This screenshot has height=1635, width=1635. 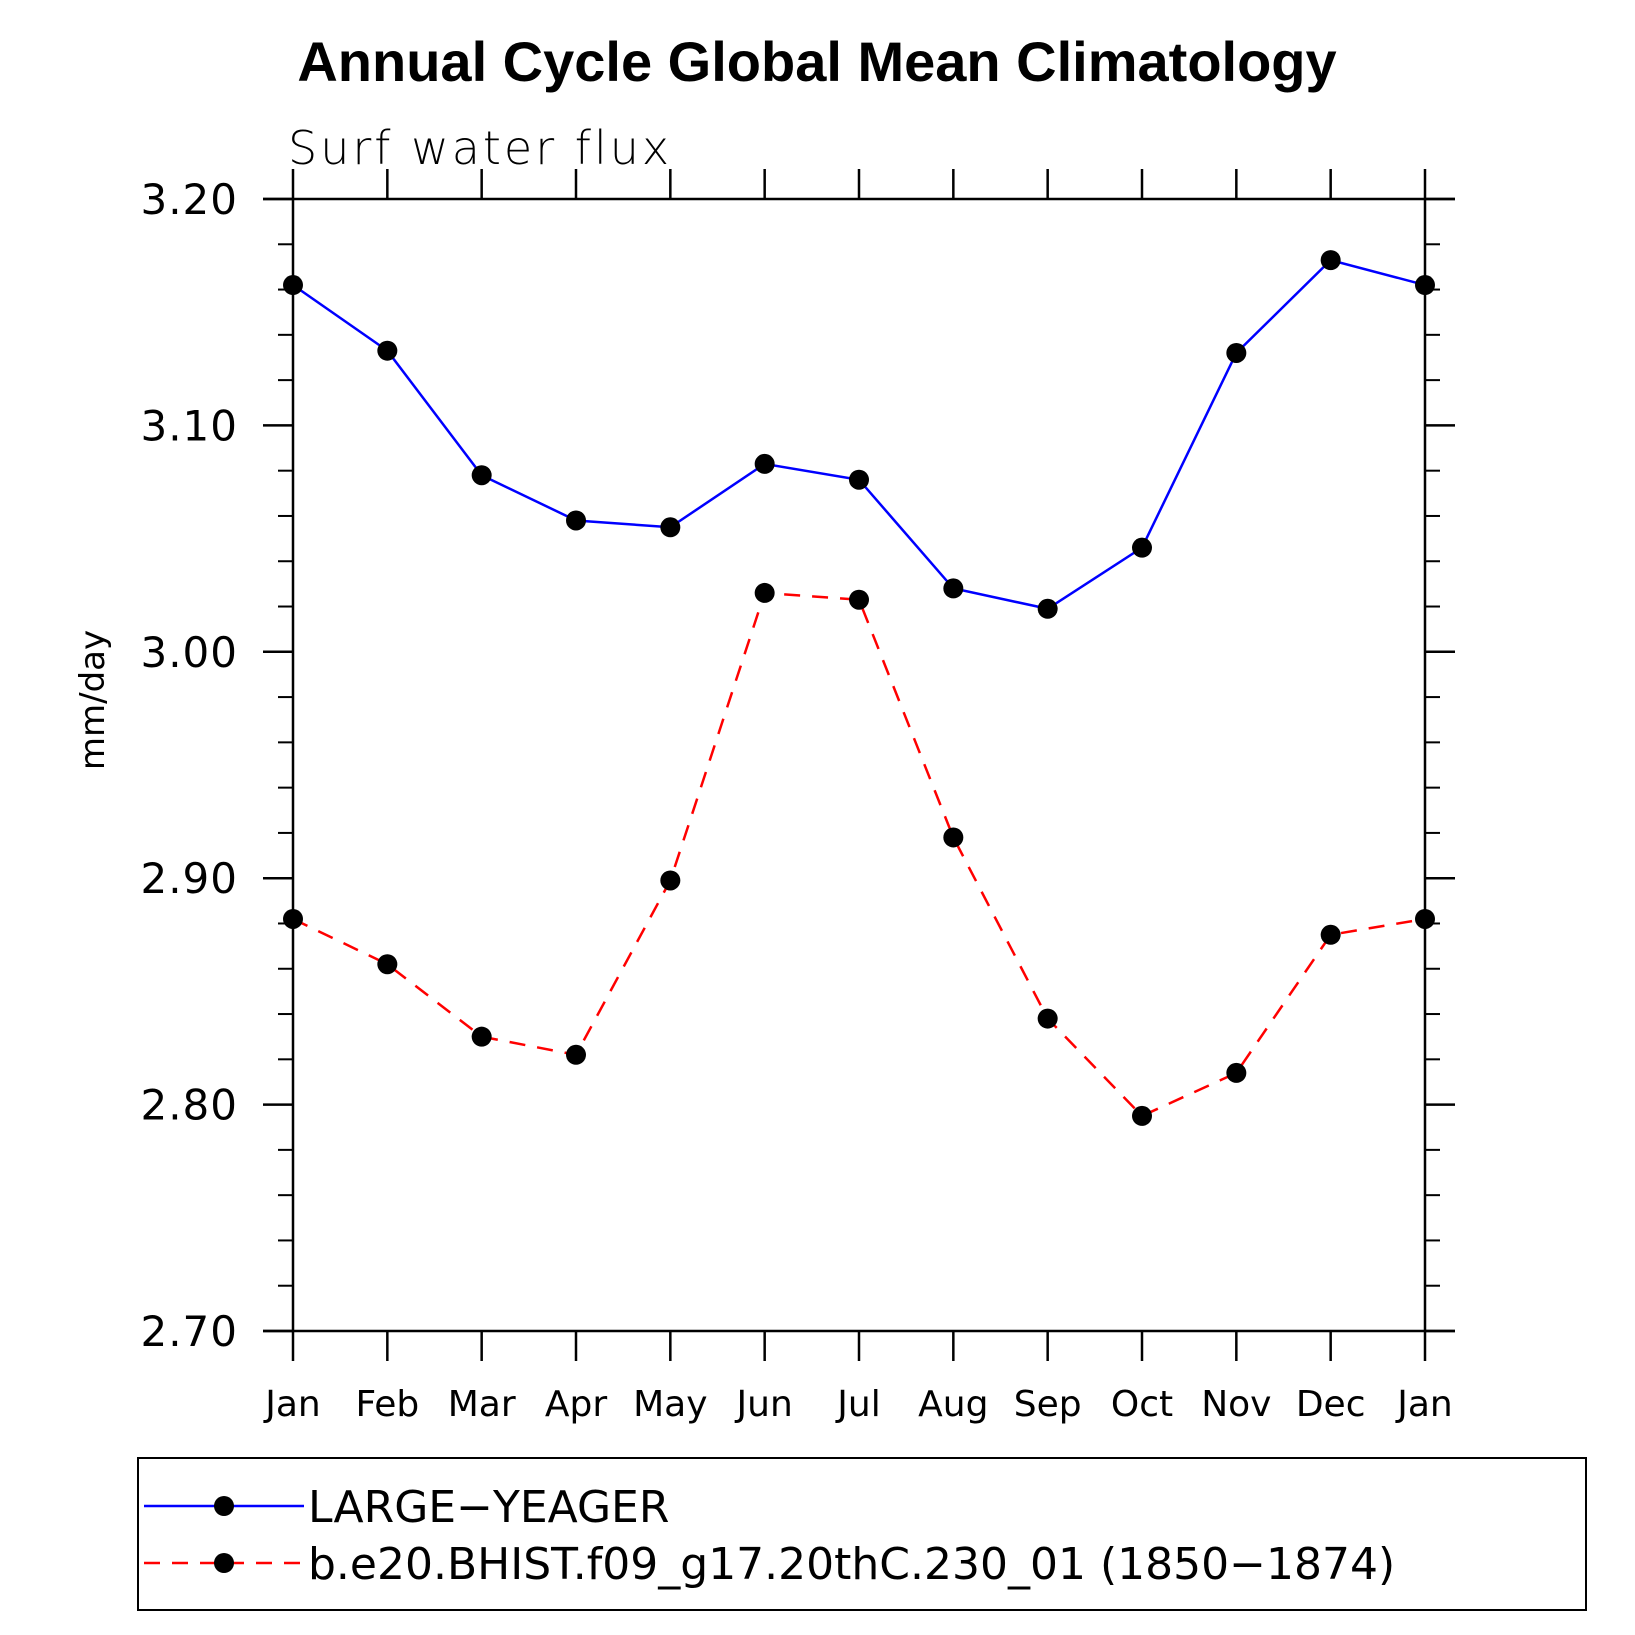 I want to click on y-tick-label: 2.70, so click(x=189, y=1331).